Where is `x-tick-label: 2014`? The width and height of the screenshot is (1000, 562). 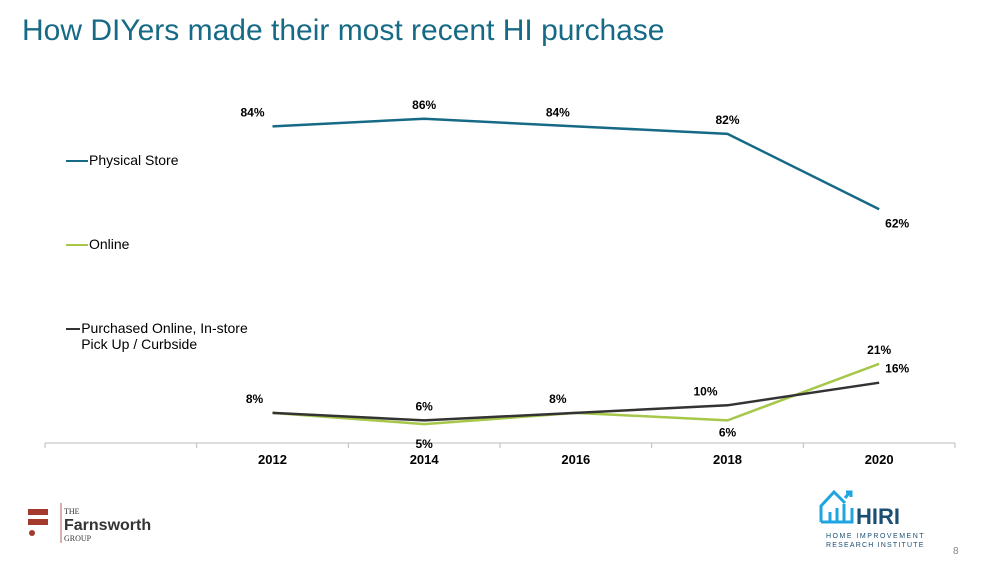
x-tick-label: 2014 is located at coordinates (425, 459).